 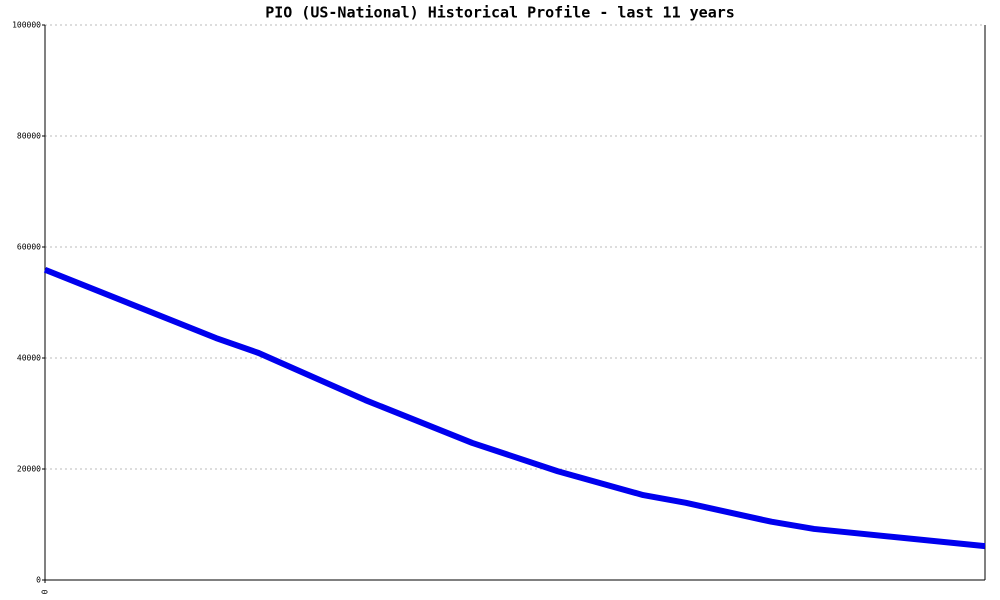 What do you see at coordinates (26, 25) in the screenshot?
I see `y-tick-label: 100000` at bounding box center [26, 25].